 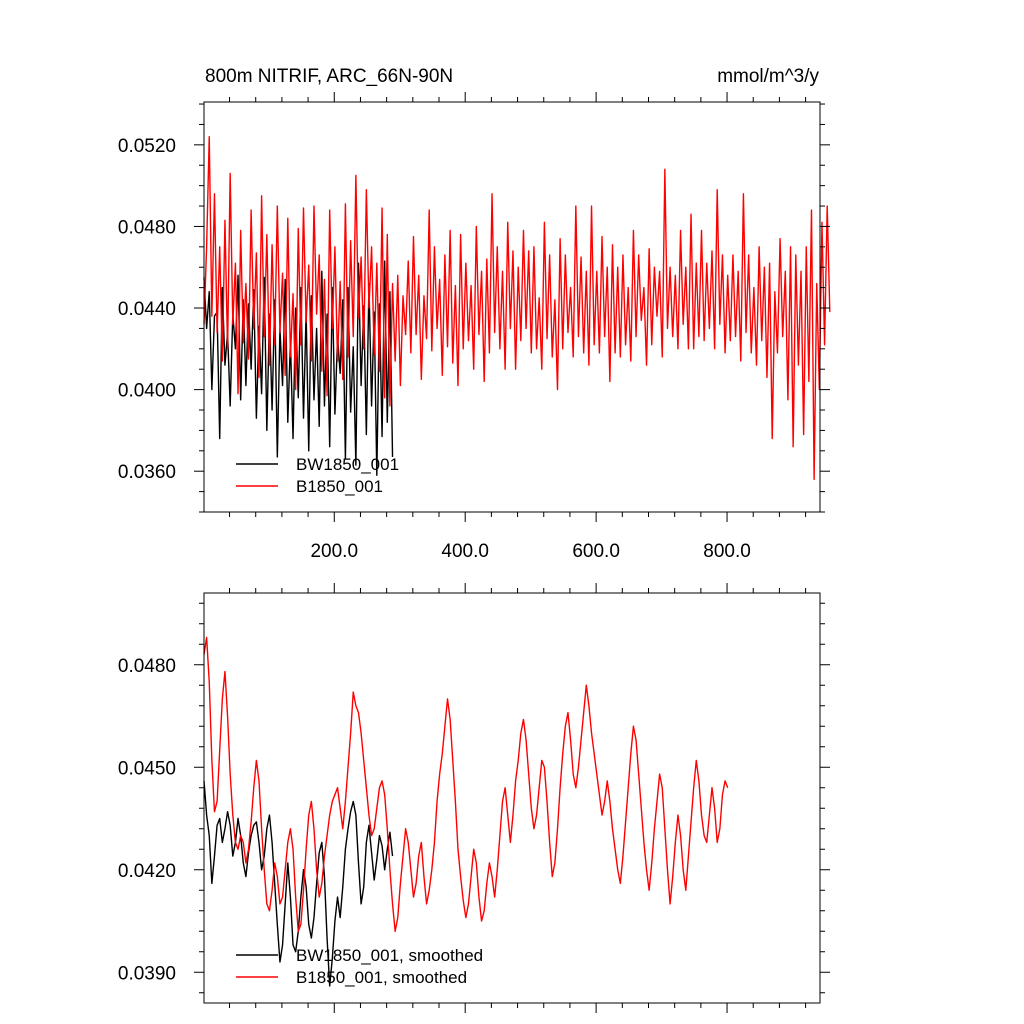 I want to click on top-legend-label: B1850_001, so click(x=339, y=486).